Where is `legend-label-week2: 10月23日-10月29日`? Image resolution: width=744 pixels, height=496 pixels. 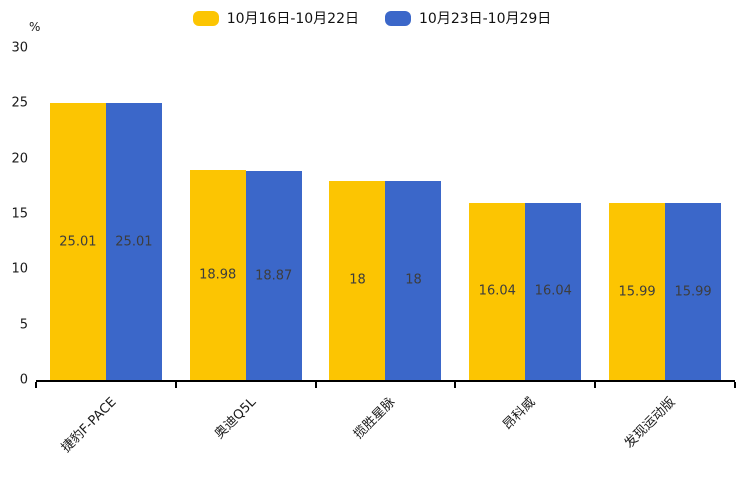
legend-label-week2: 10月23日-10月29日 is located at coordinates (485, 19).